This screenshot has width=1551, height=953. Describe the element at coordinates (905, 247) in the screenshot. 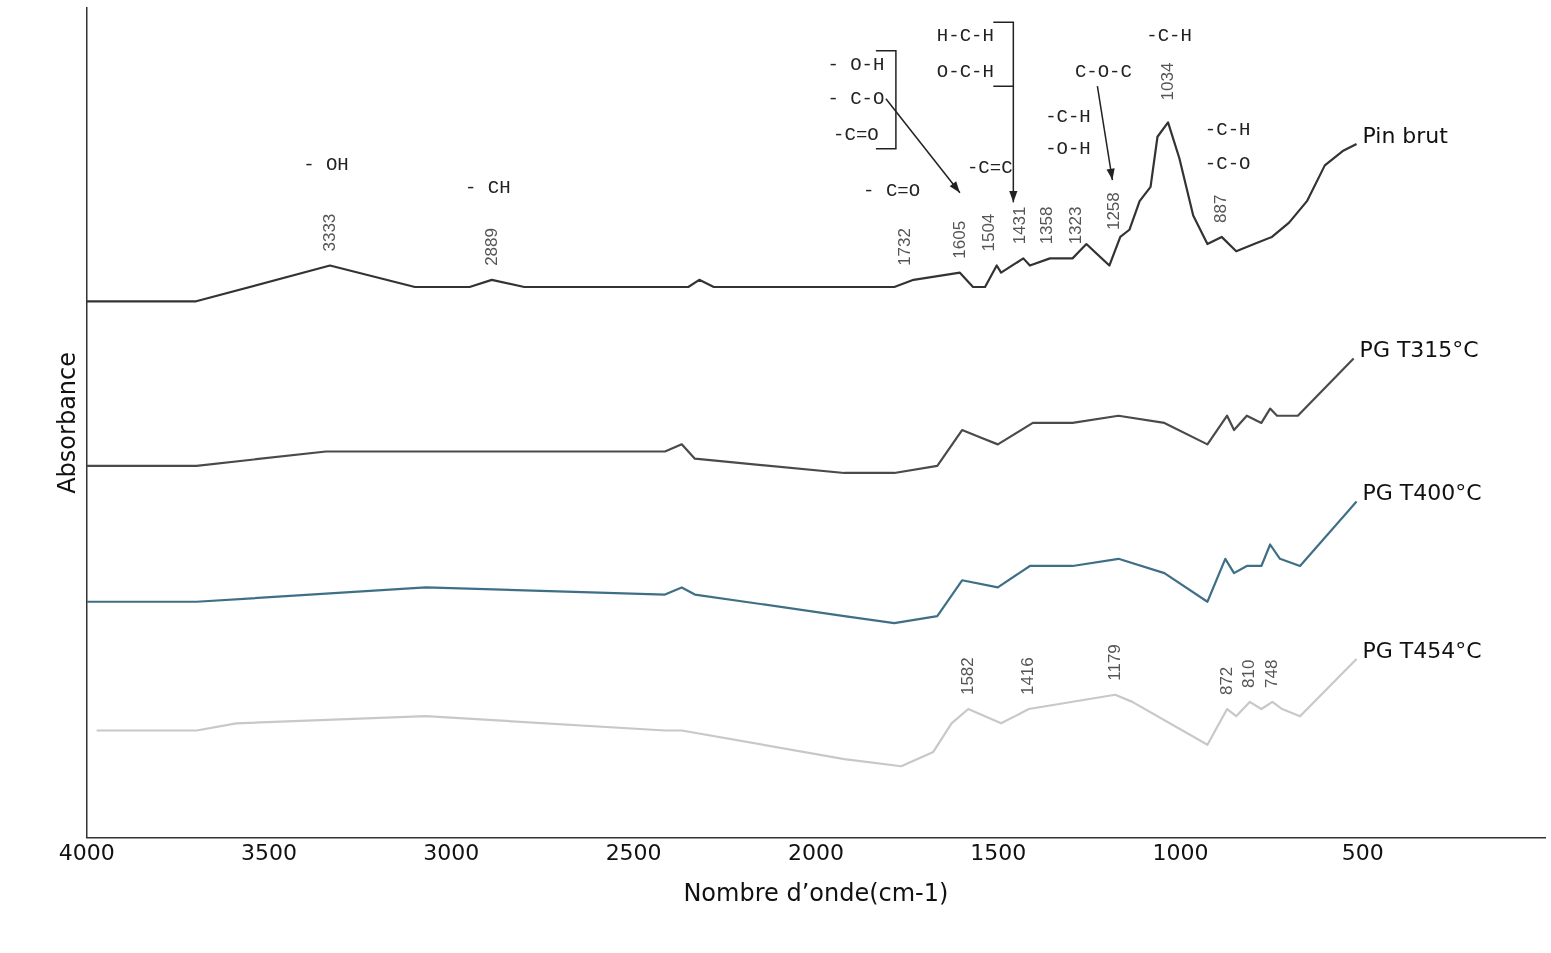

I see `annotation: 1732` at that location.